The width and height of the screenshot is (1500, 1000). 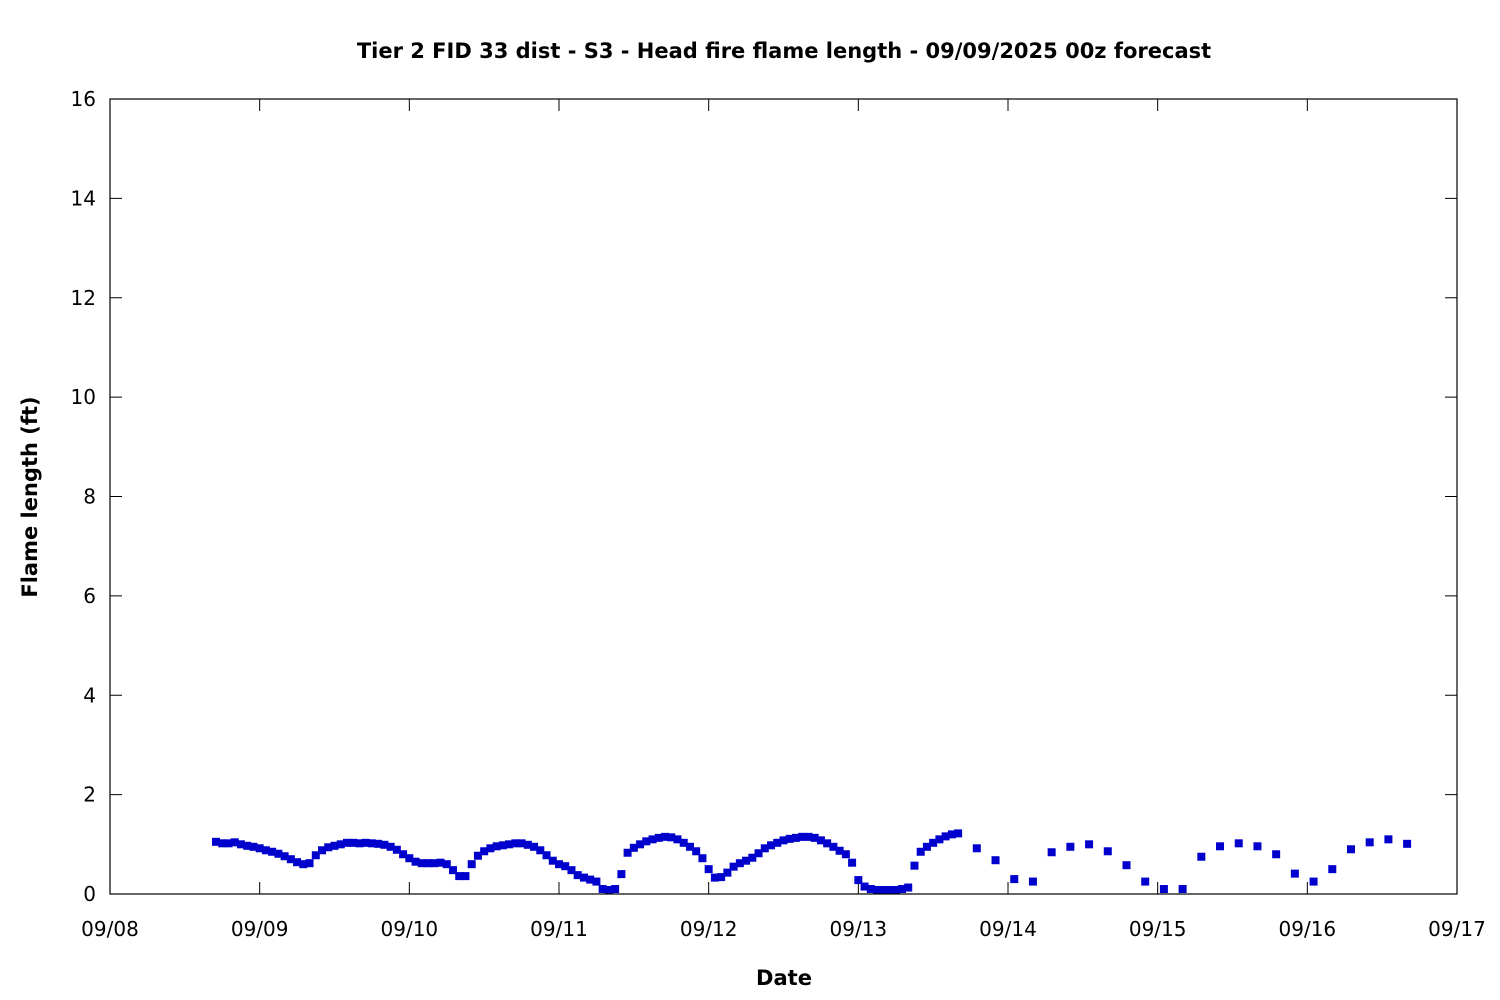 I want to click on x-axis-label: Date, so click(x=784, y=978).